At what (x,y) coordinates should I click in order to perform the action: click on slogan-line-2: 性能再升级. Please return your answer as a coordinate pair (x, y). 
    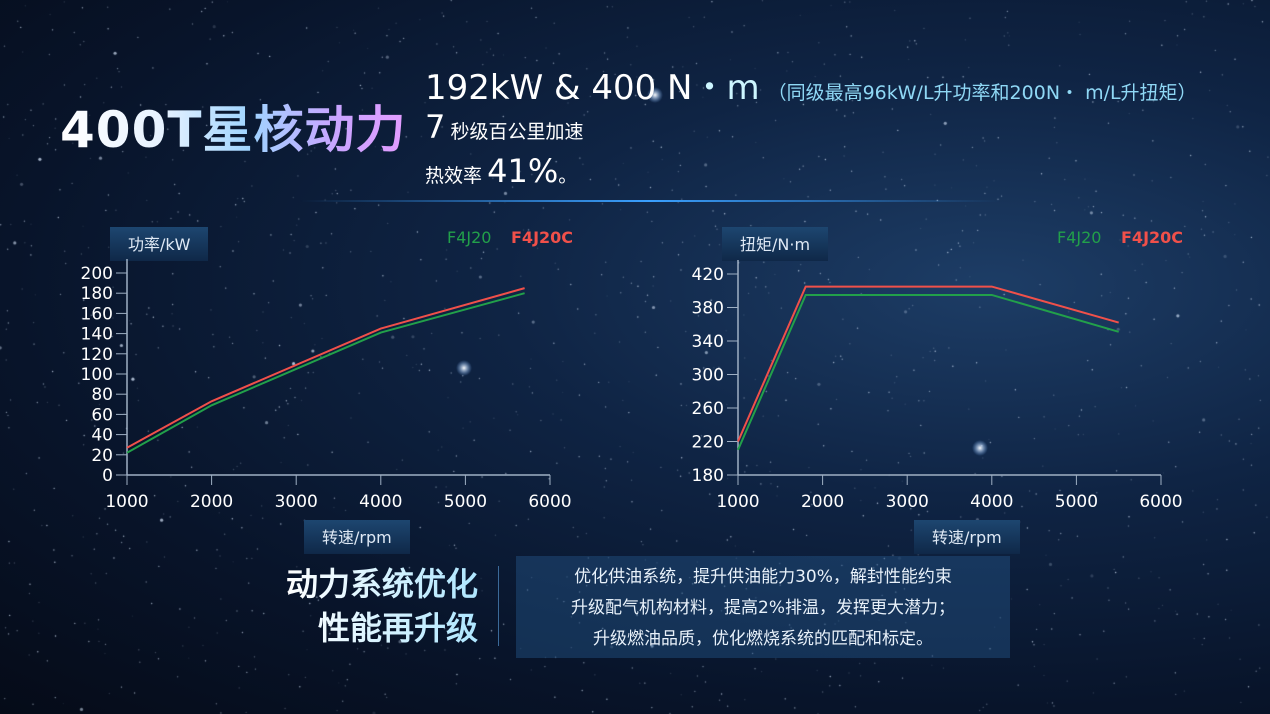
    Looking at the image, I should click on (397, 628).